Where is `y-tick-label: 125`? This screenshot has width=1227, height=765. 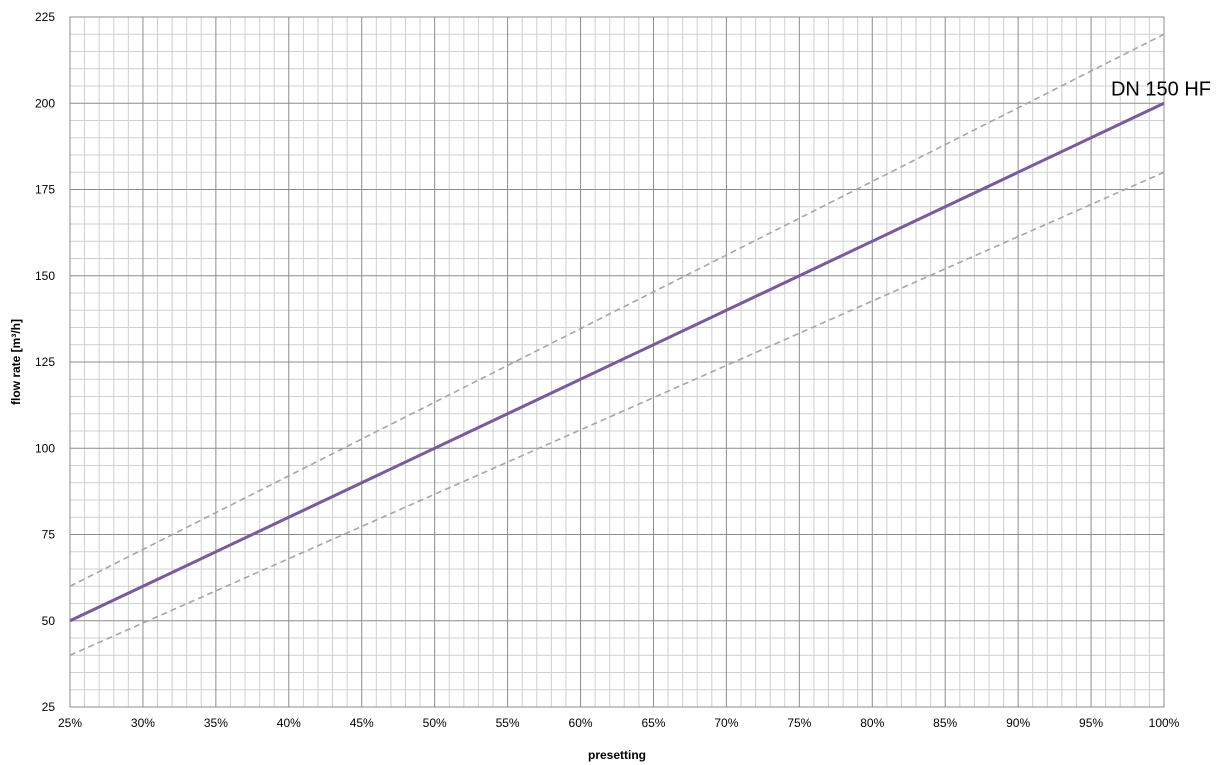 y-tick-label: 125 is located at coordinates (45, 362).